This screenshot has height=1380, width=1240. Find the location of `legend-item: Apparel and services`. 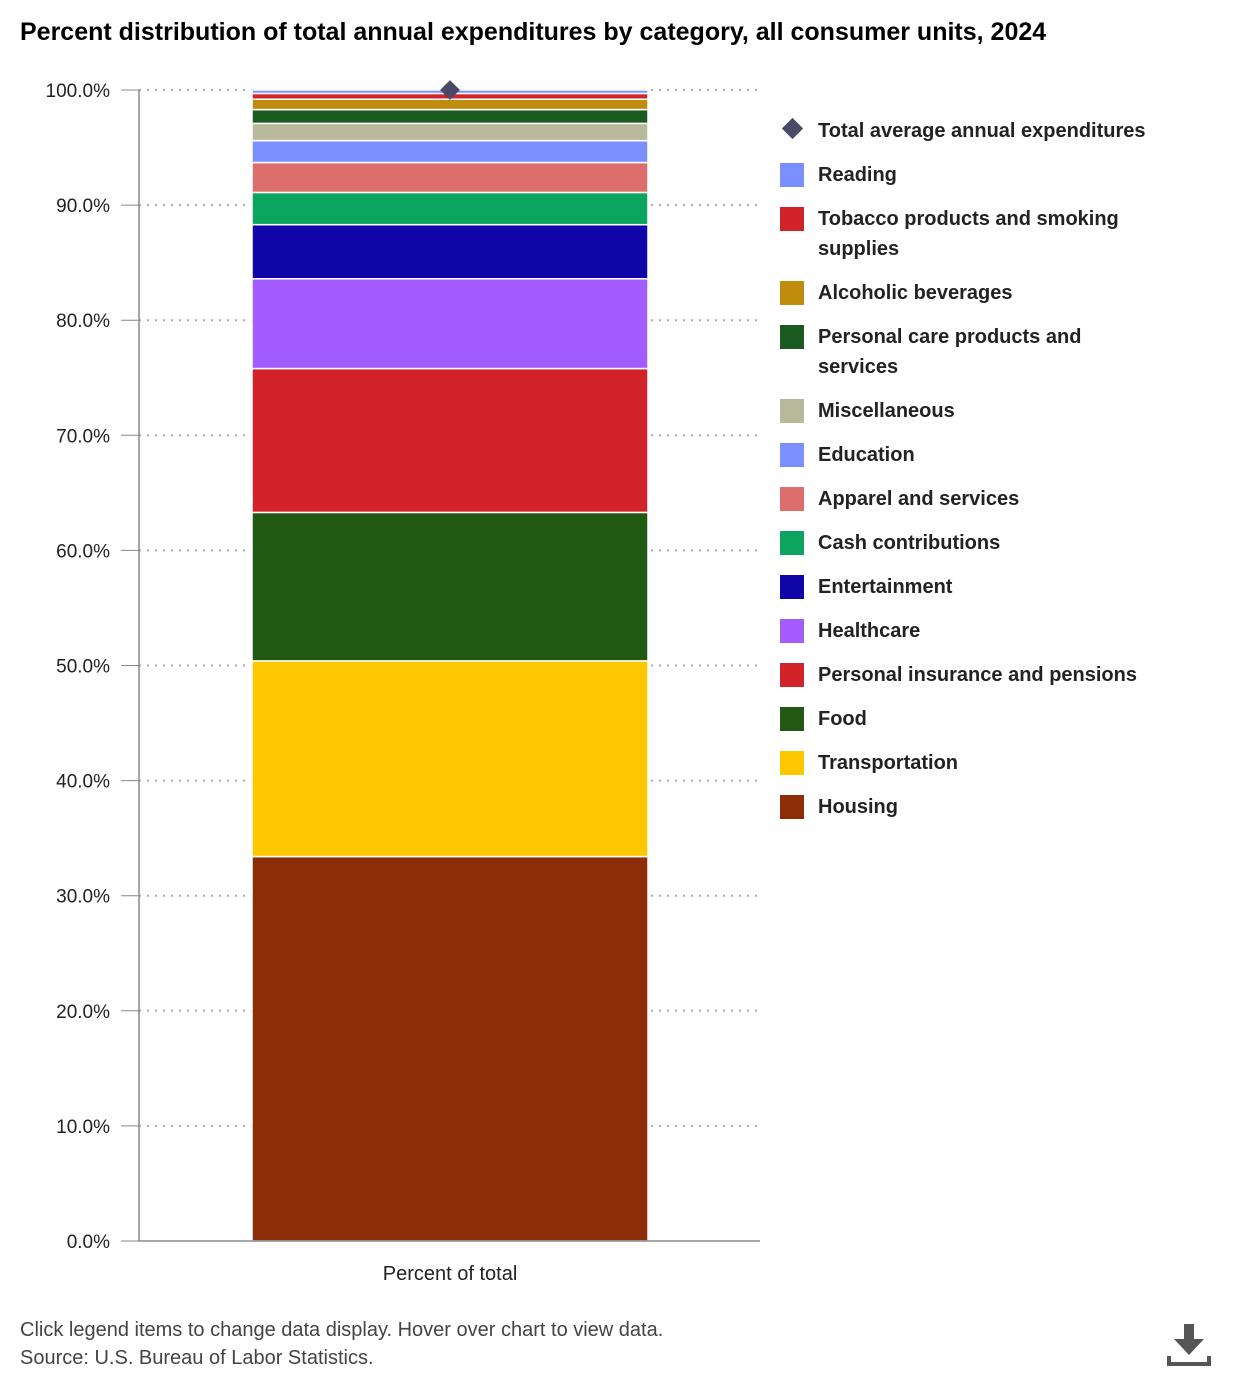

legend-item: Apparel and services is located at coordinates (980, 499).